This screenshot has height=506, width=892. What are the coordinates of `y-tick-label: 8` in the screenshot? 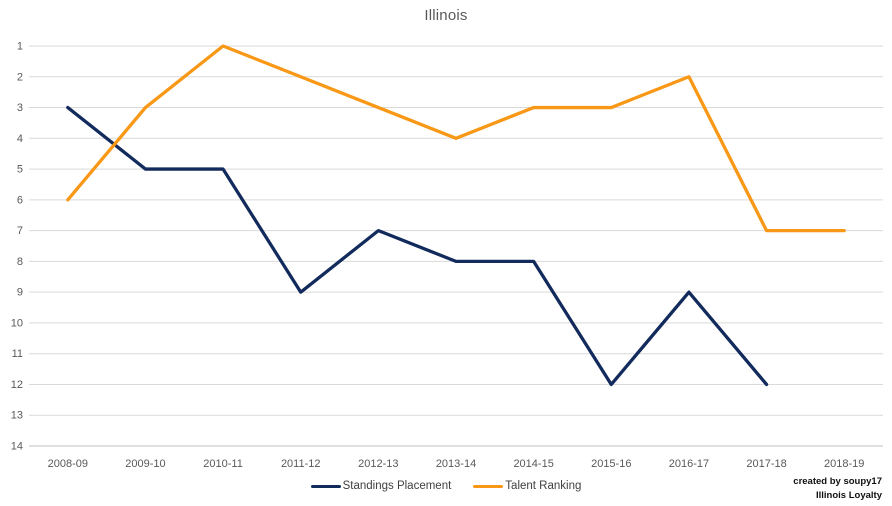 It's located at (20, 262).